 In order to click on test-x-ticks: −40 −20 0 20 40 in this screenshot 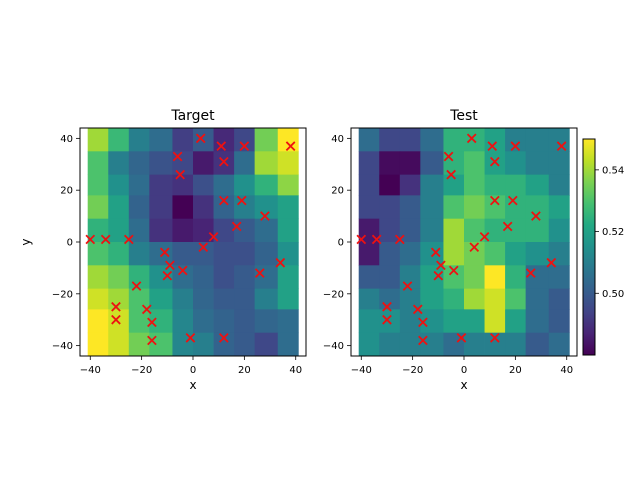, I will do `click(462, 366)`.